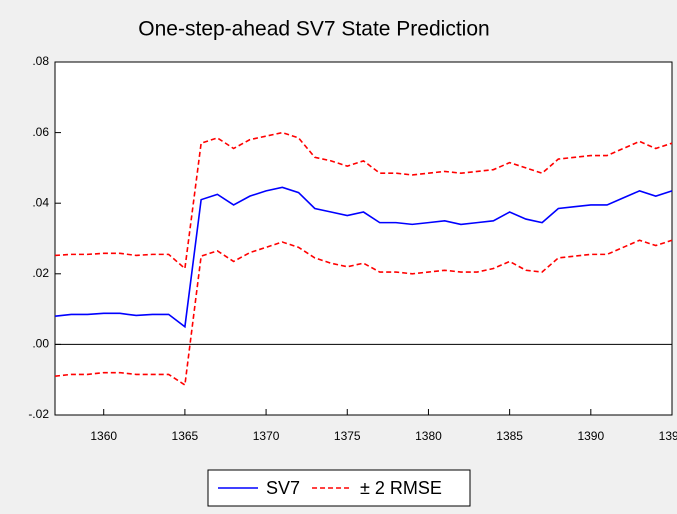  I want to click on y-tick-label: .02, so click(40, 273).